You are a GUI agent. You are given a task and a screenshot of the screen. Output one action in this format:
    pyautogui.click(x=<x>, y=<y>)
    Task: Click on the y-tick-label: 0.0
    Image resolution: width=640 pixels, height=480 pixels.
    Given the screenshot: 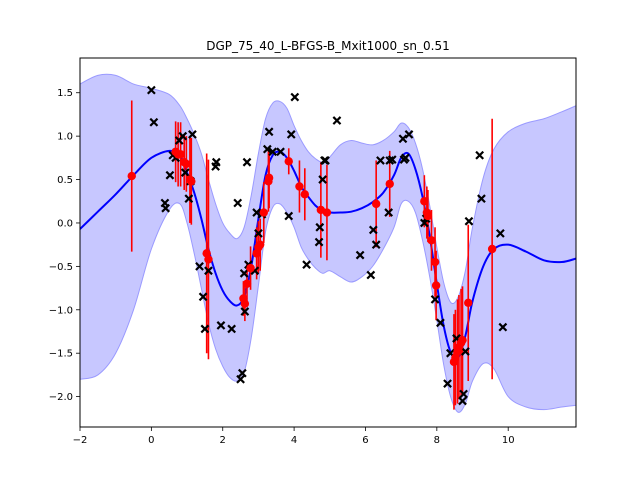 What is the action you would take?
    pyautogui.click(x=65, y=223)
    